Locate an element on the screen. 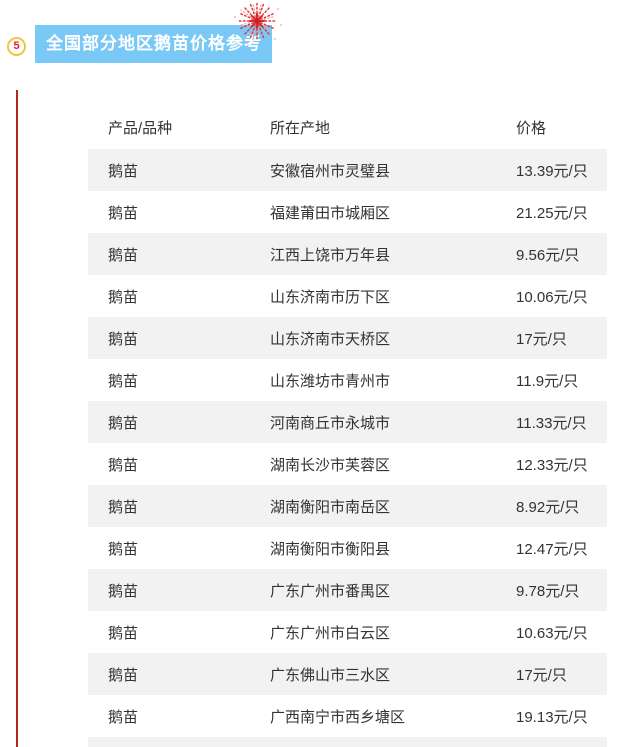 This screenshot has height=747, width=633. section-number-badge: 5 is located at coordinates (16, 46).